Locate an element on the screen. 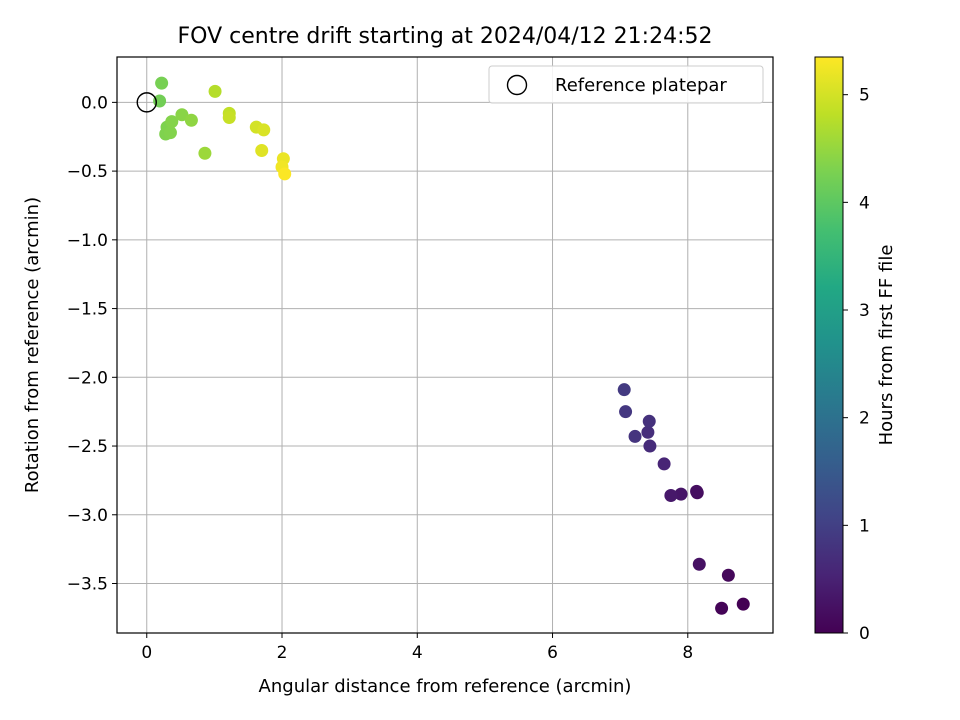 The width and height of the screenshot is (960, 720). colorbar-gradient is located at coordinates (829, 345).